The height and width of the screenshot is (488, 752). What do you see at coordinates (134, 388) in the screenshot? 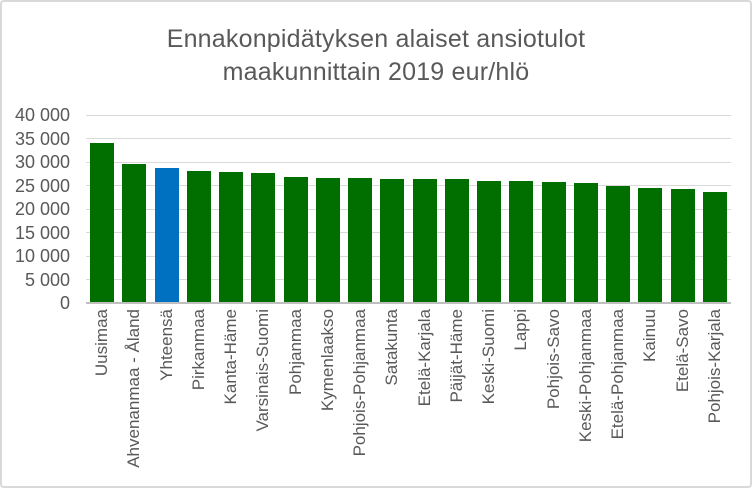
I see `x-tick-label: Ahvenanmaa - Åland` at bounding box center [134, 388].